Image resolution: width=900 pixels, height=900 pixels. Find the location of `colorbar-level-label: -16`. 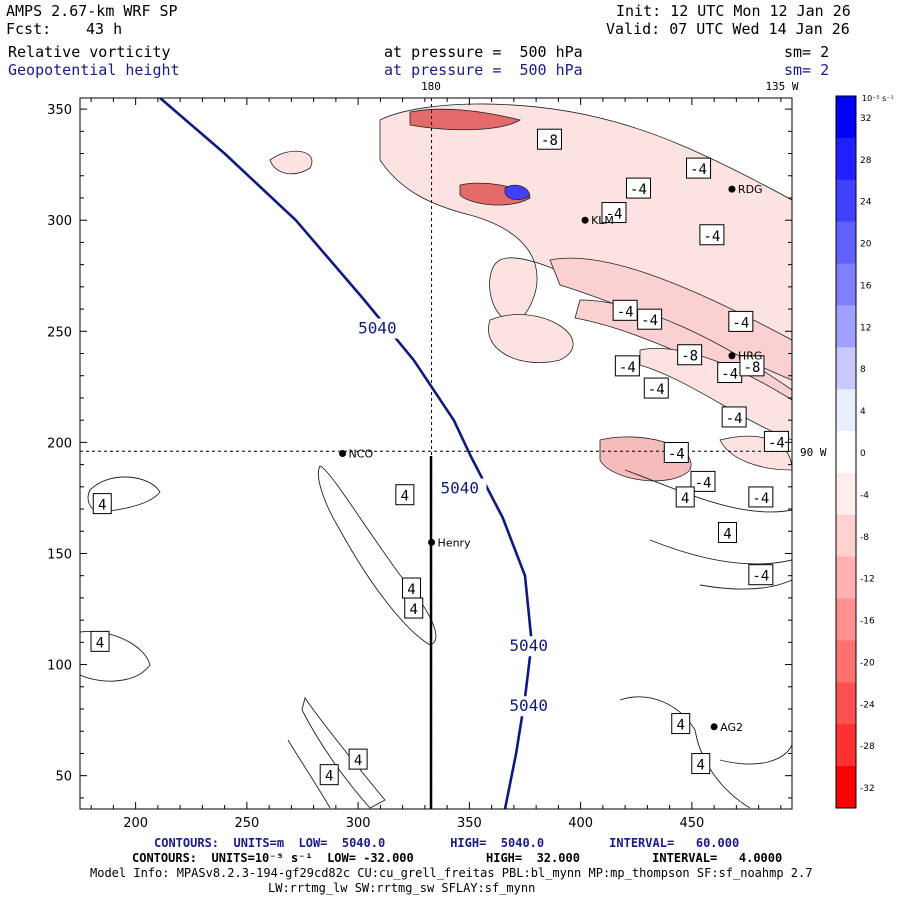

colorbar-level-label: -16 is located at coordinates (867, 622).